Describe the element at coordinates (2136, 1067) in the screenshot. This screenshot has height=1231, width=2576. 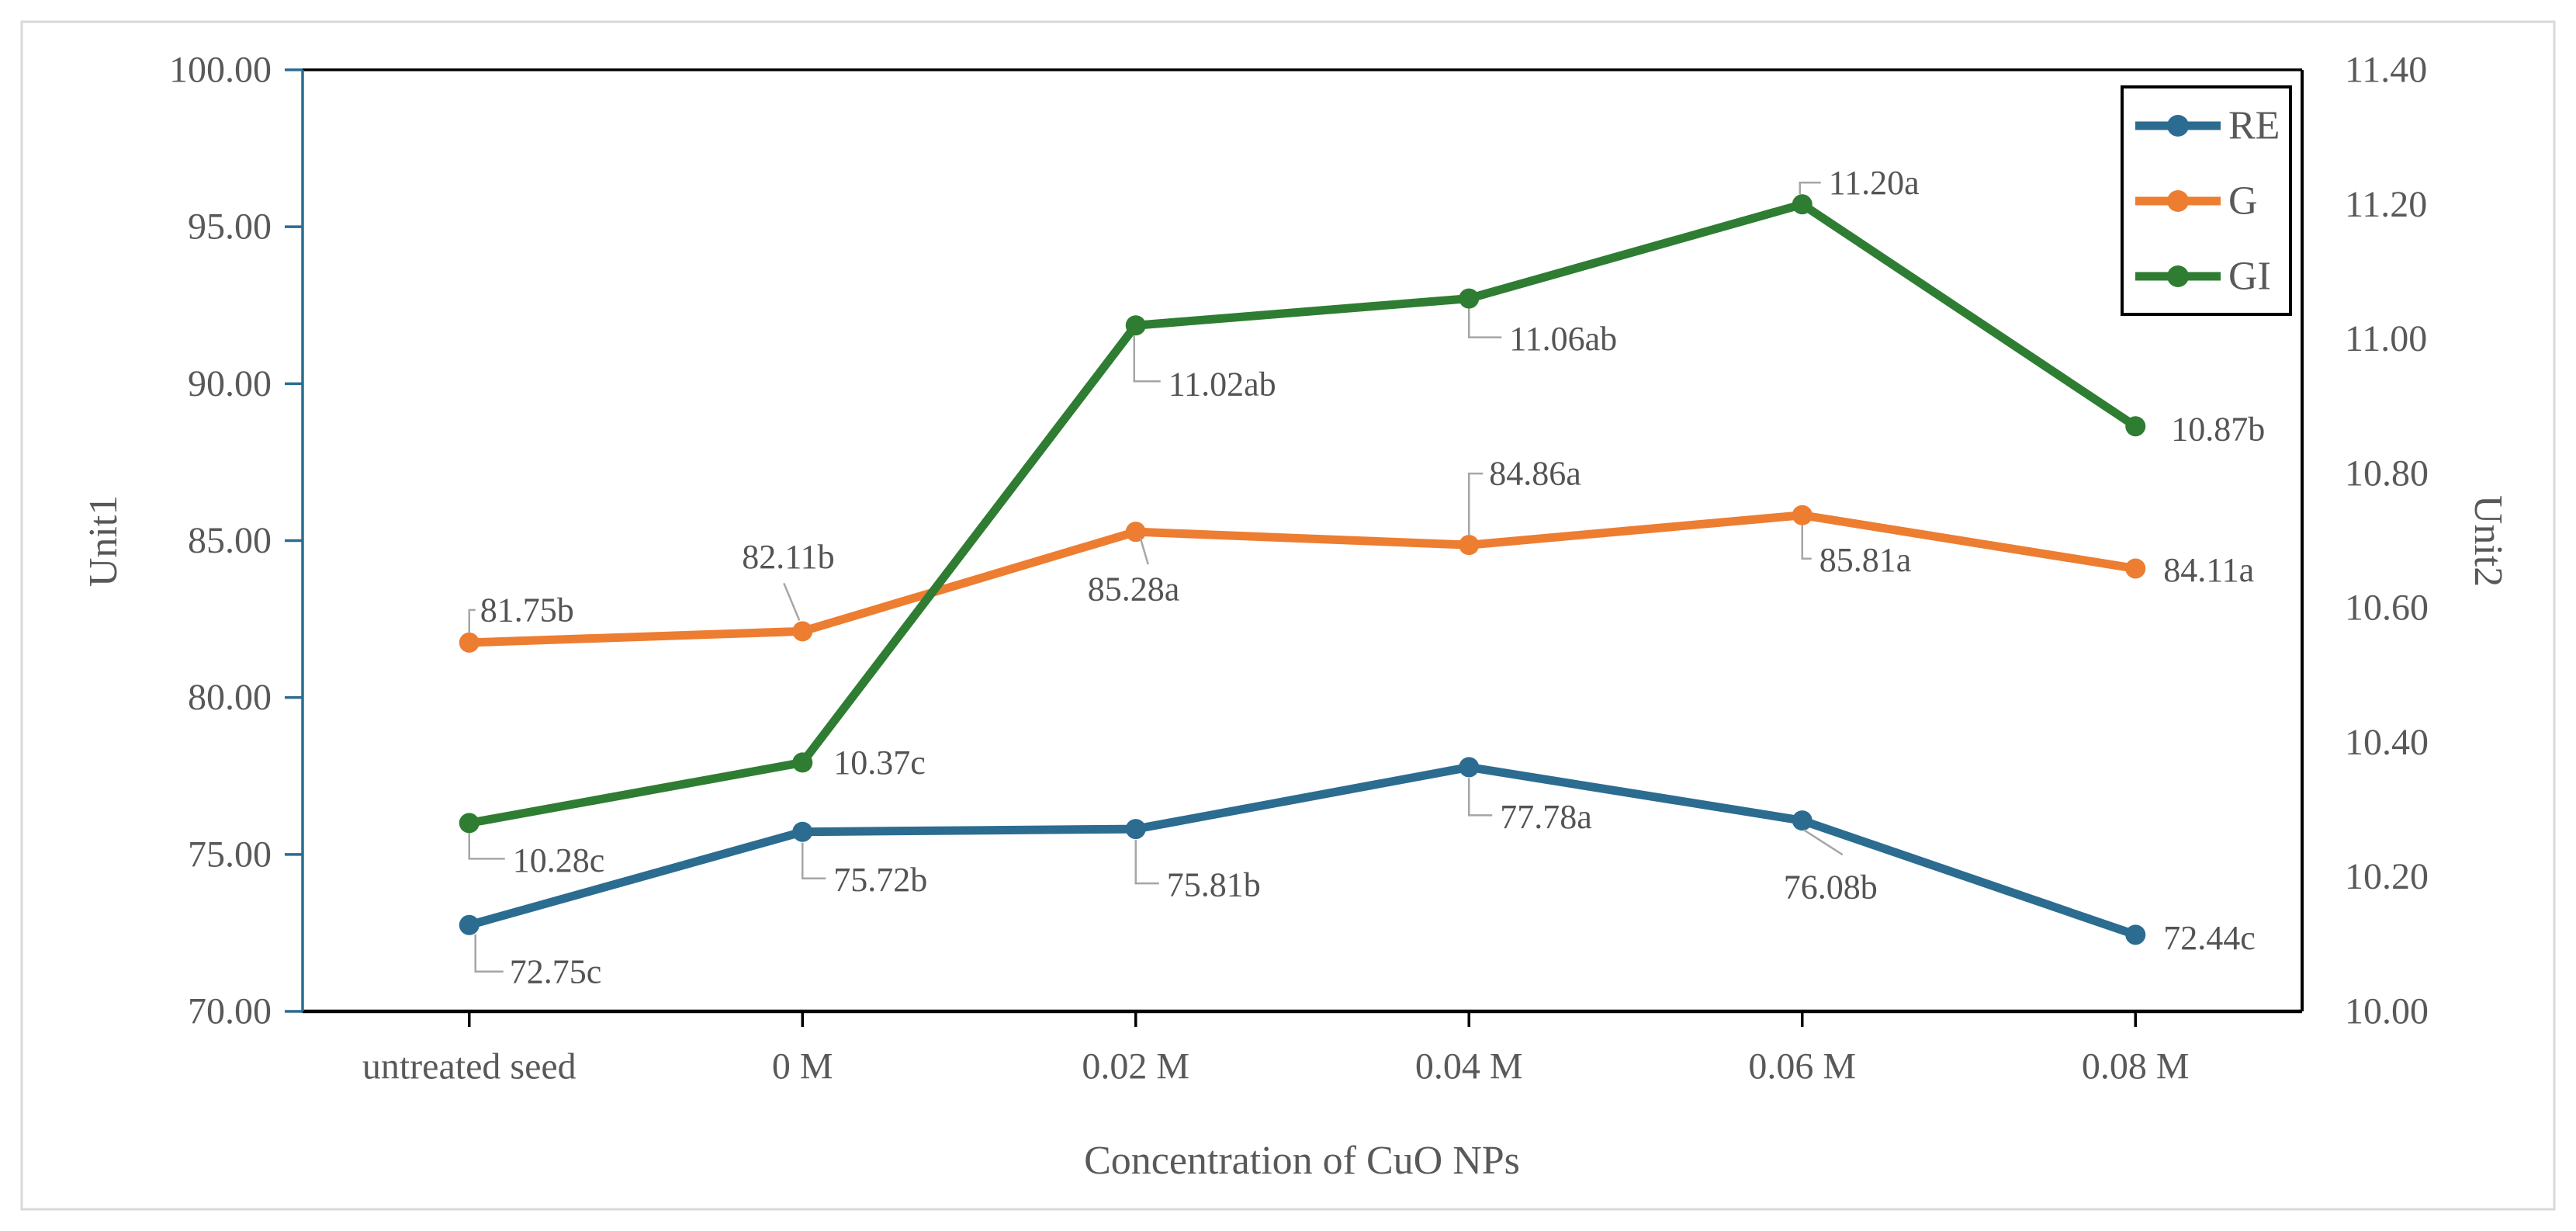
I see `x-category-label: 0.08 M` at that location.